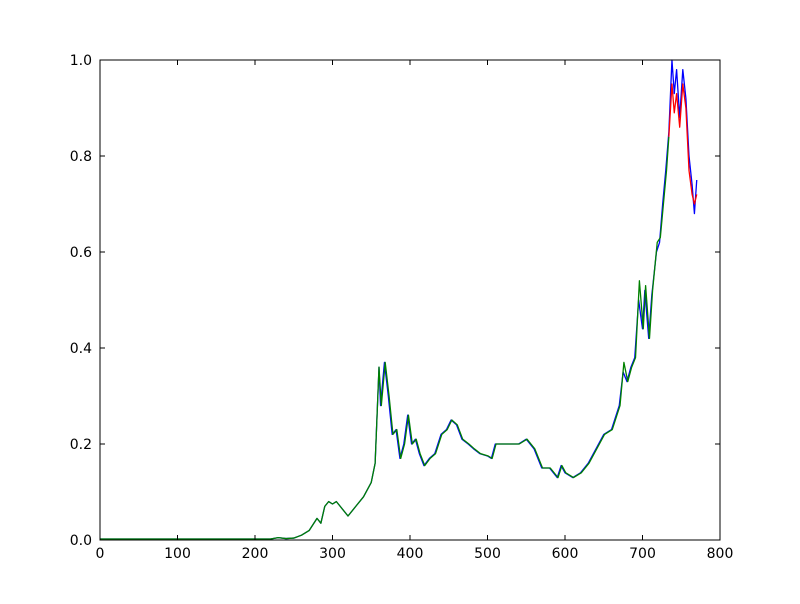  I want to click on y-tick-label: 0.0, so click(81, 541).